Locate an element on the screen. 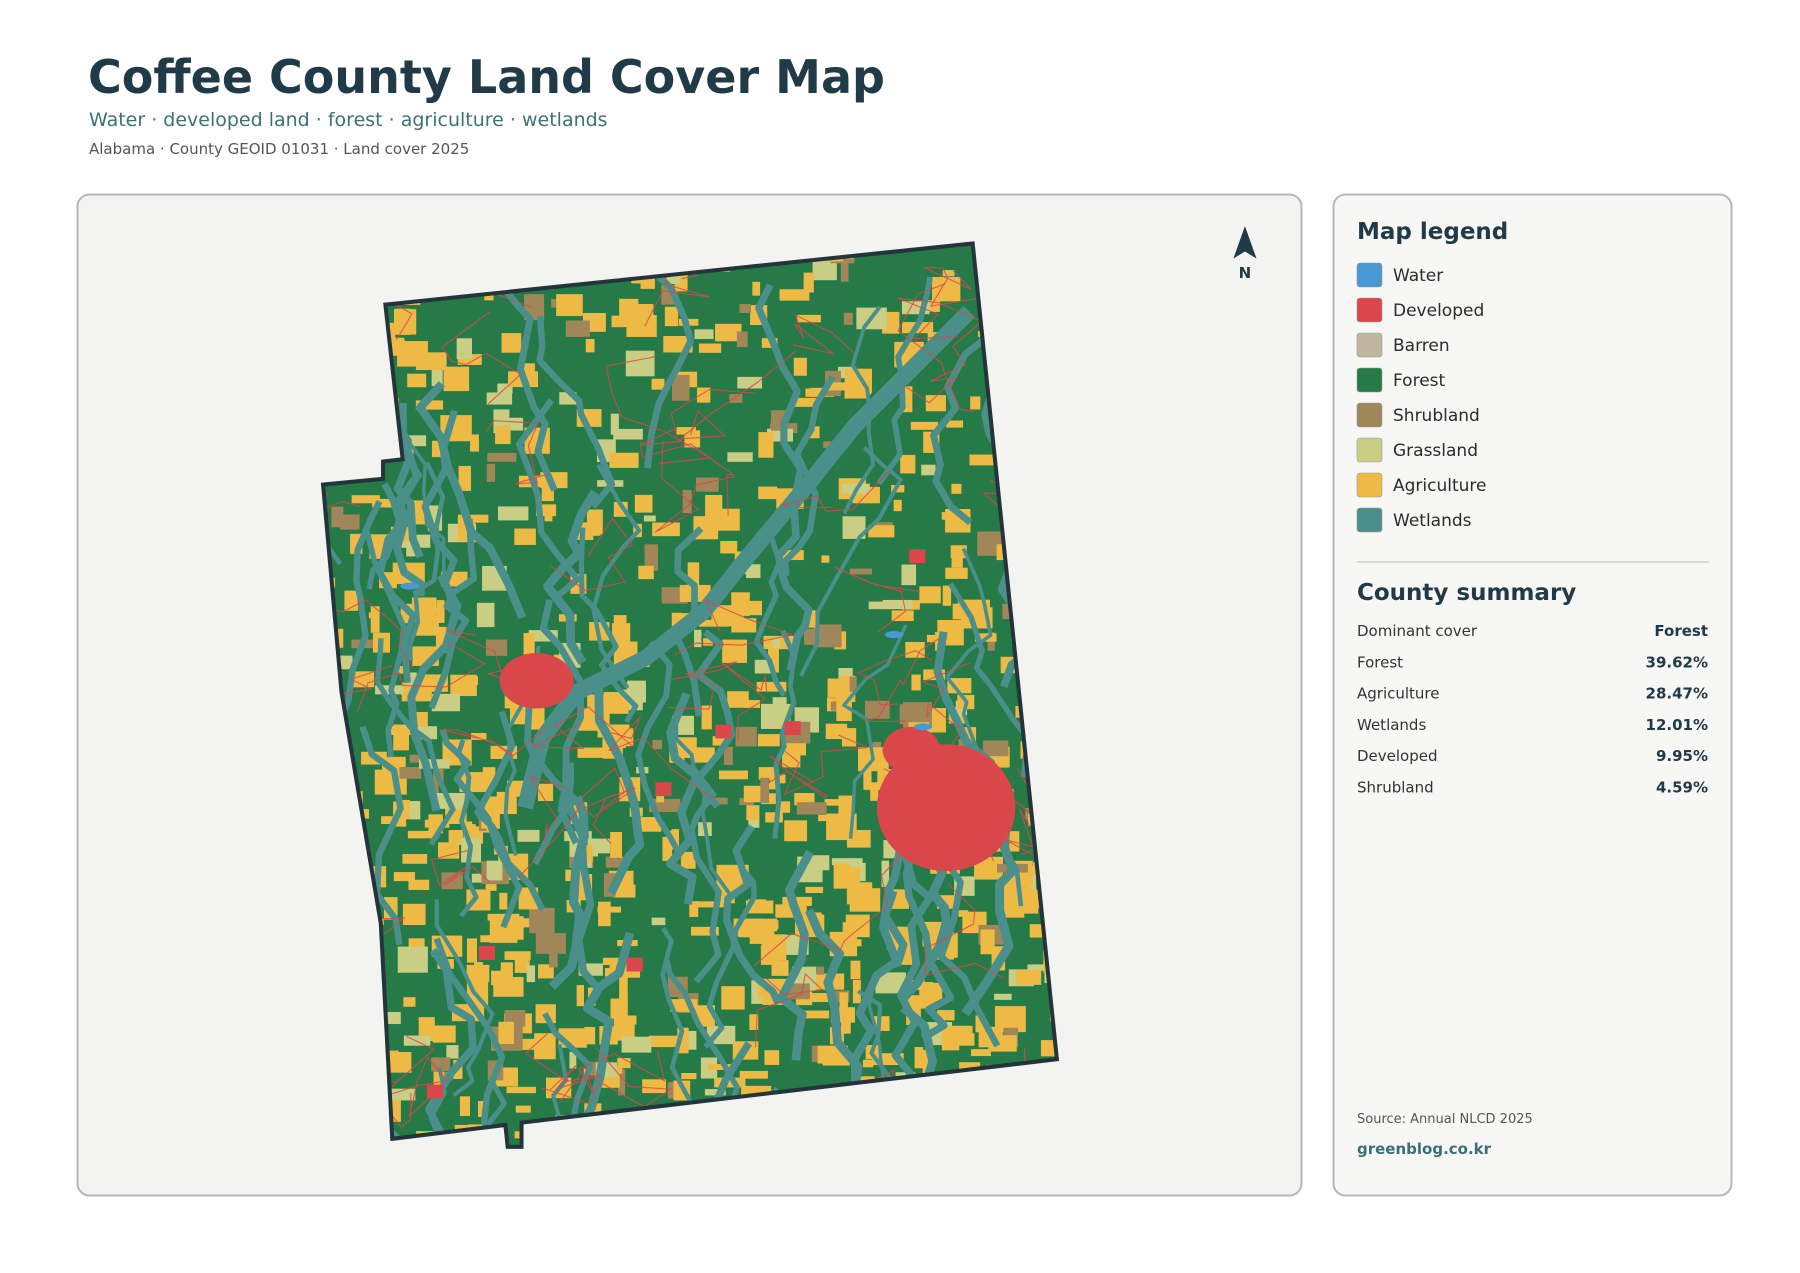 This screenshot has width=1800, height=1273. summary-label: Dominant cover is located at coordinates (1417, 631).